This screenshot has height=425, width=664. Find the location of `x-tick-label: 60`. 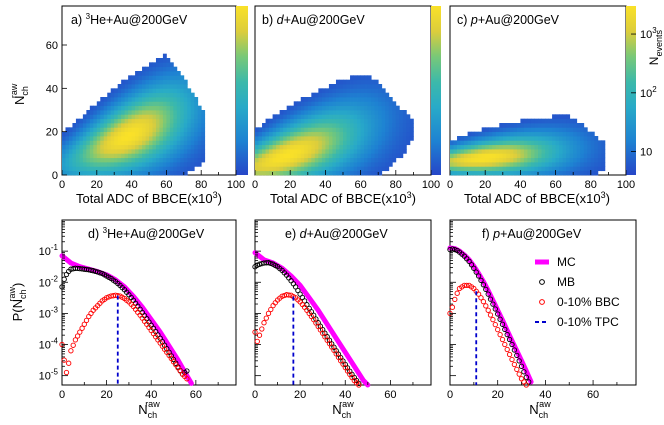

x-tick-label: 60 is located at coordinates (593, 395).